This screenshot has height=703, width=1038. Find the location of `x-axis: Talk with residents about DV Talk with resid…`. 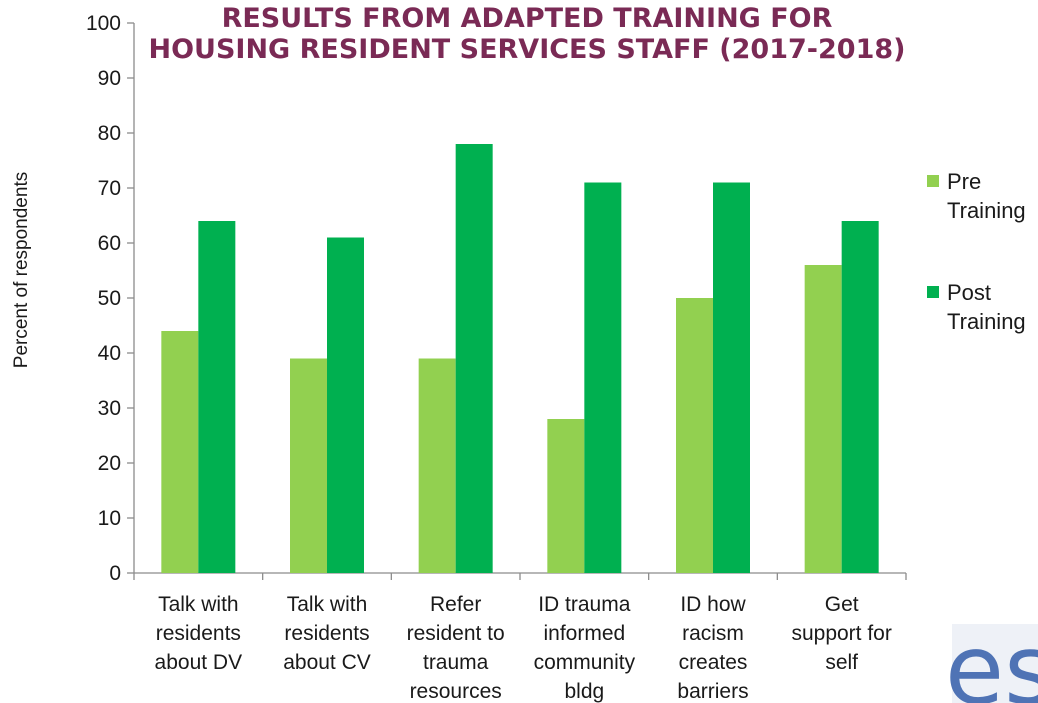

x-axis: Talk with residents about DV Talk with resid… is located at coordinates (520, 637).